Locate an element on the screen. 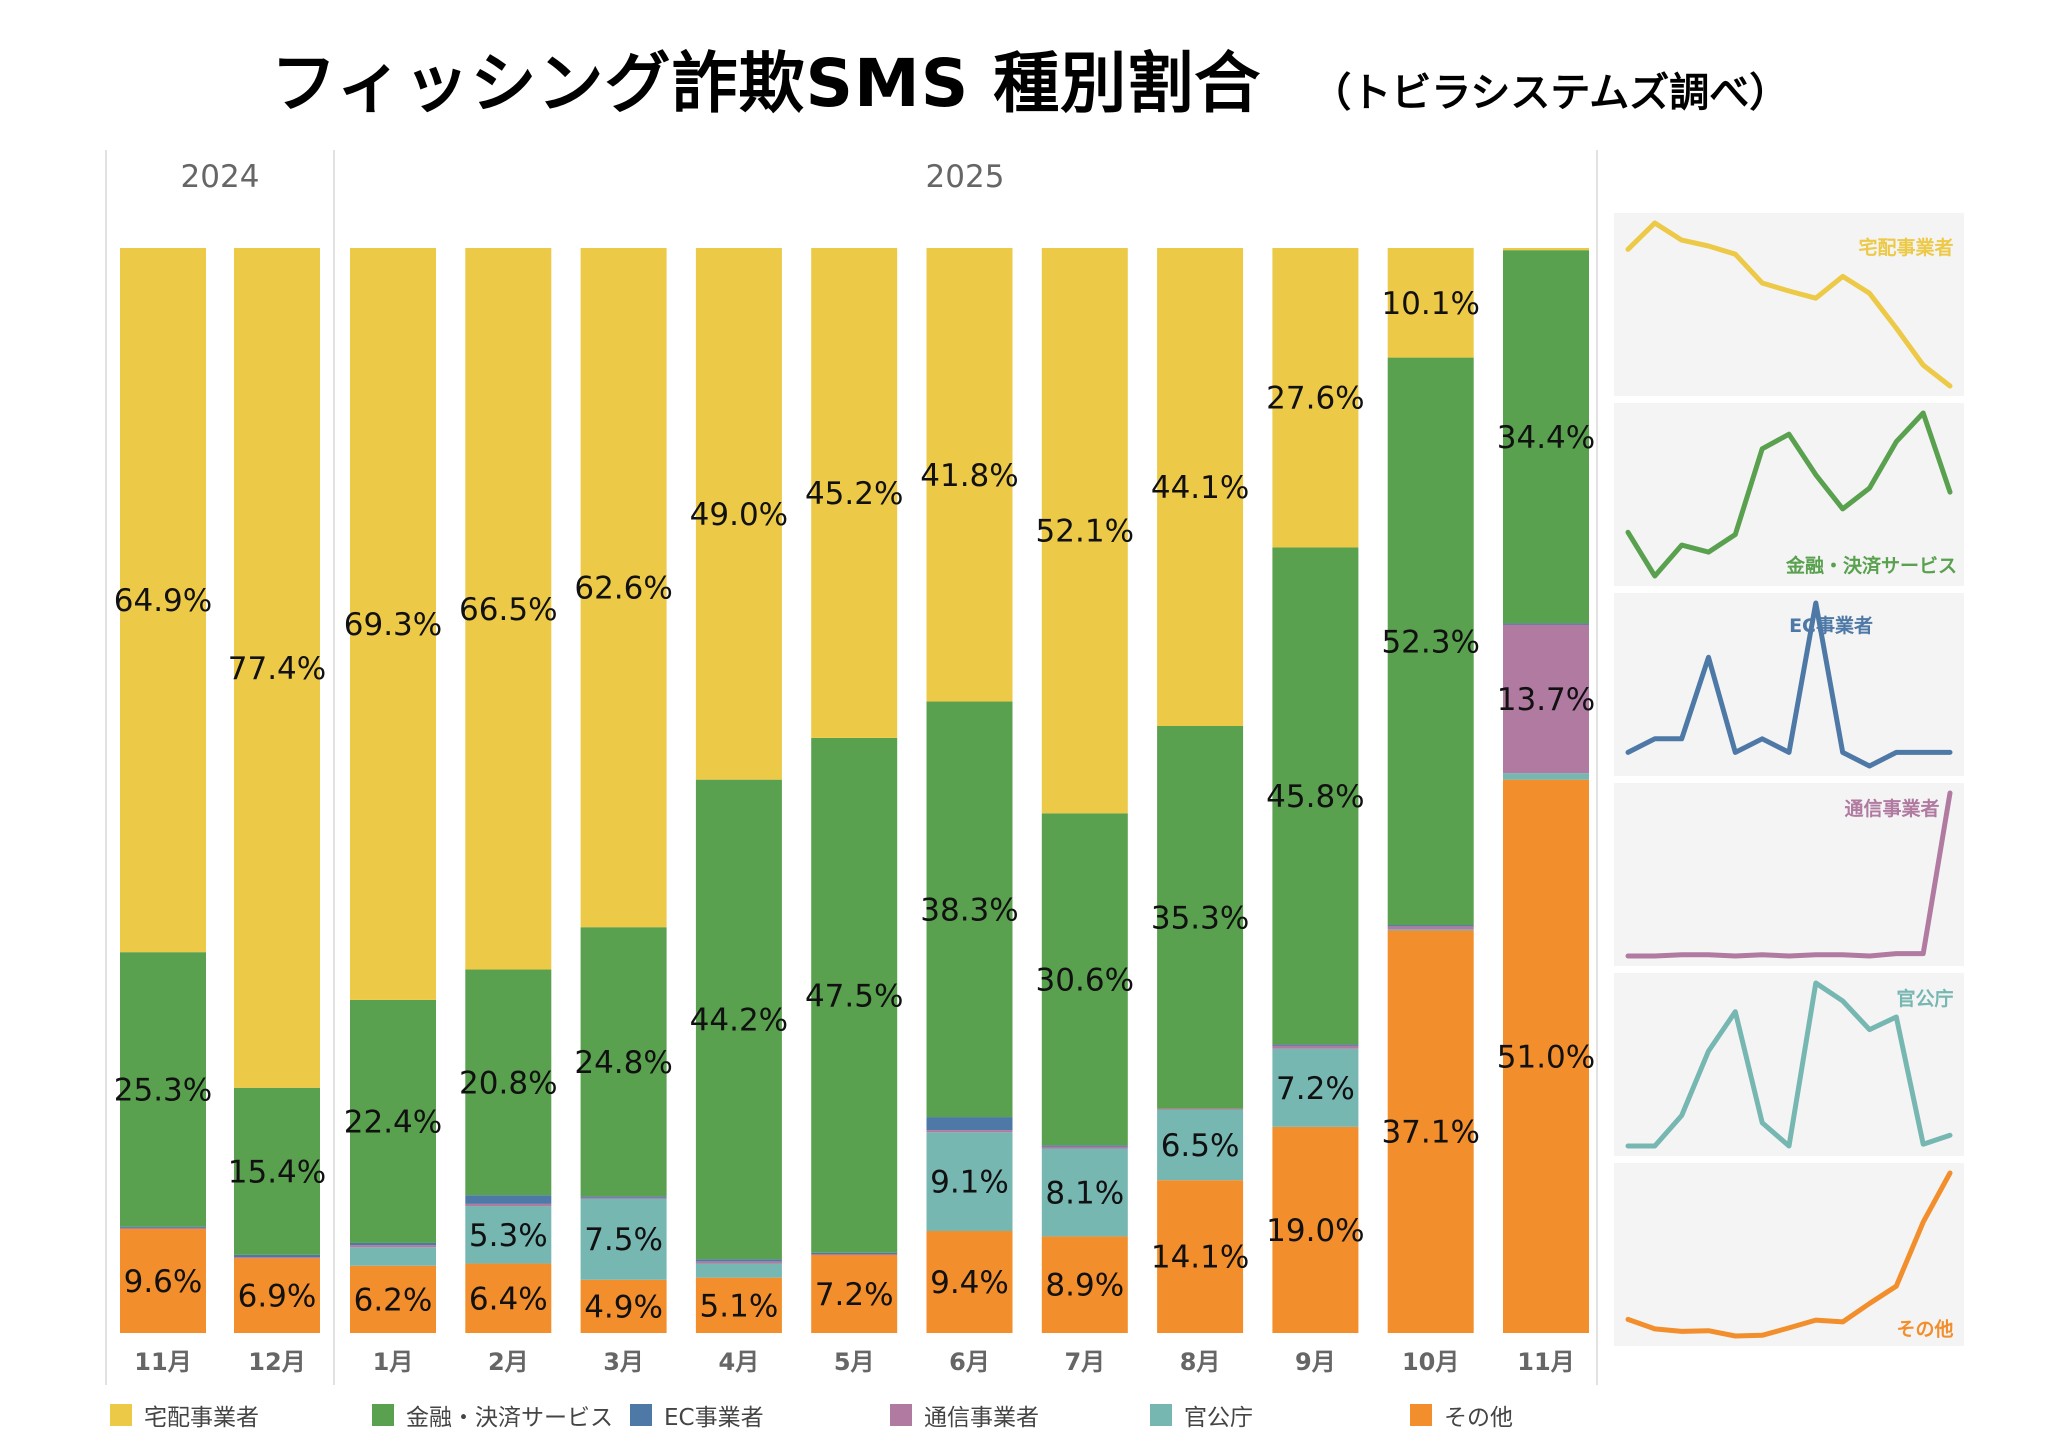 The height and width of the screenshot is (1455, 2060). month-label: 12月 is located at coordinates (276, 1362).